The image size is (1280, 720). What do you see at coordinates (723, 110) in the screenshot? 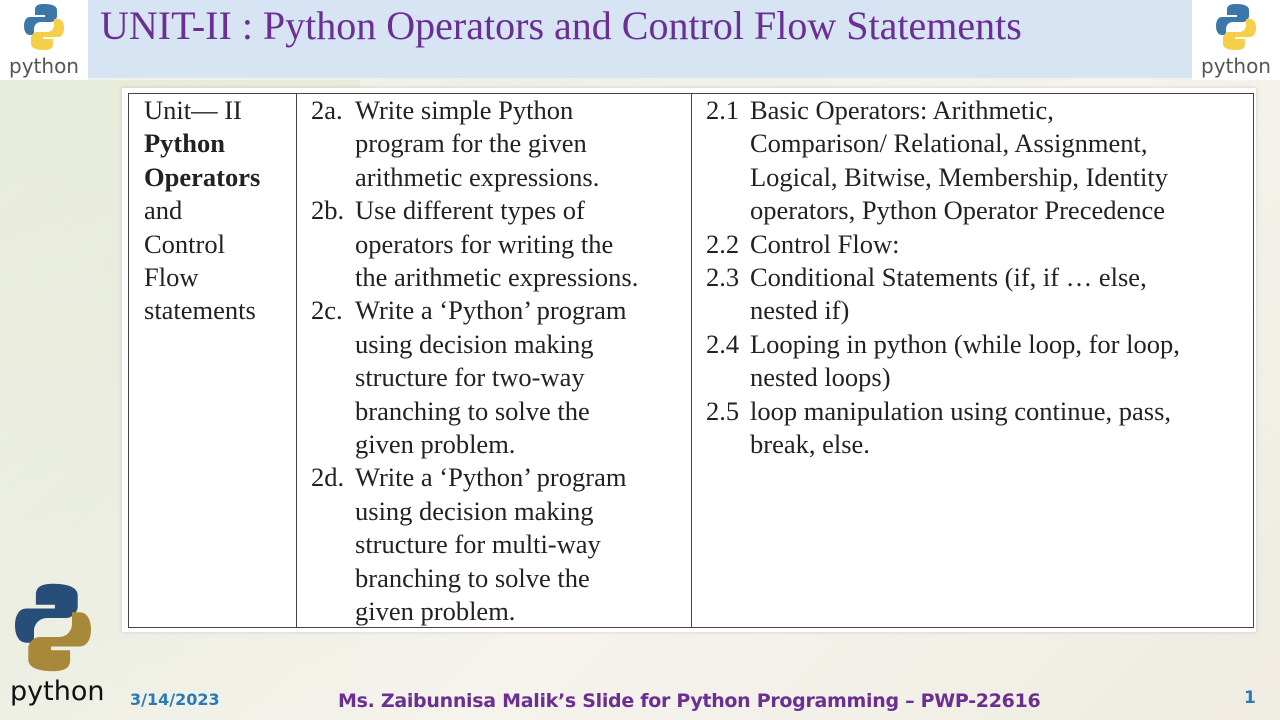
I see `topic-item-number: 2.1` at bounding box center [723, 110].